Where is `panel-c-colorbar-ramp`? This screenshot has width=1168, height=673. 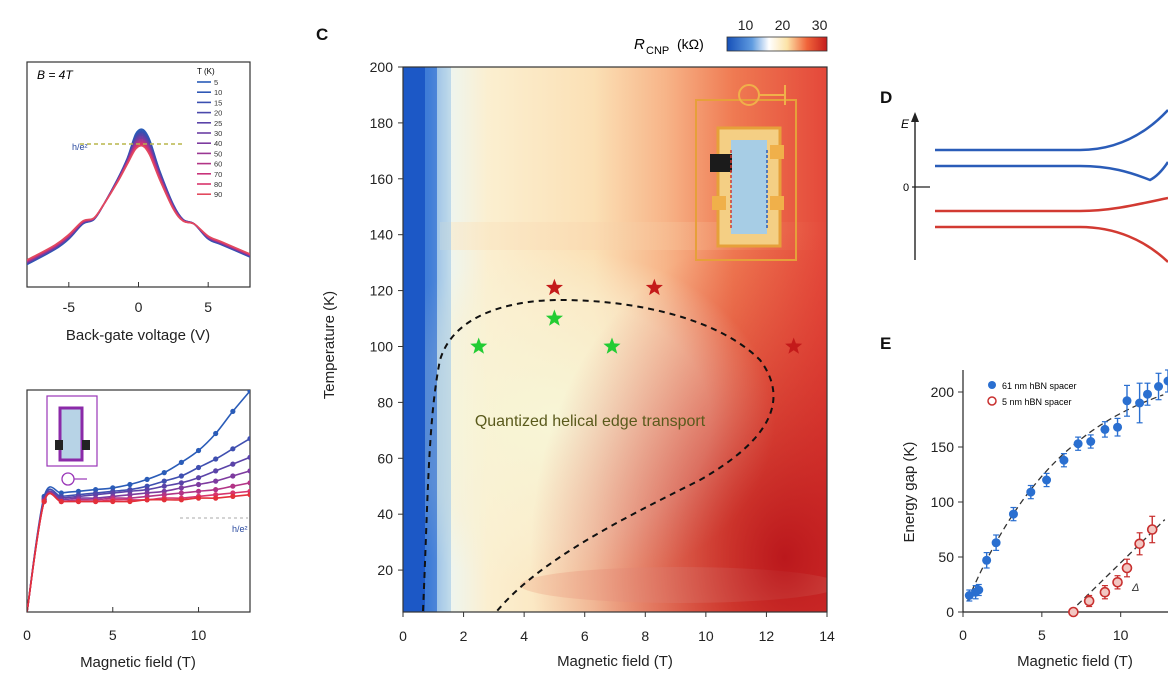 panel-c-colorbar-ramp is located at coordinates (777, 44).